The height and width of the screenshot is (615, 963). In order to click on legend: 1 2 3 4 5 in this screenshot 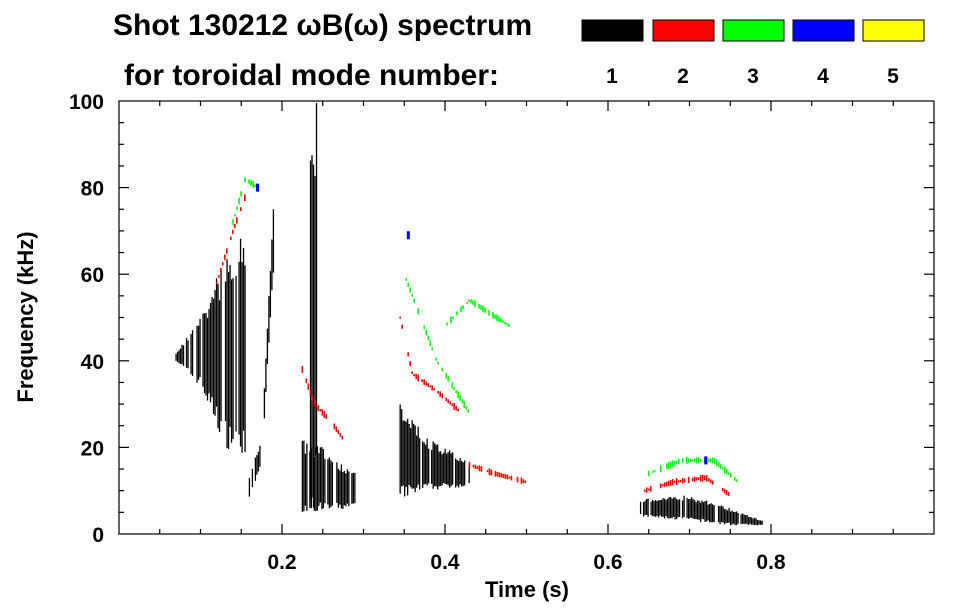, I will do `click(753, 53)`.